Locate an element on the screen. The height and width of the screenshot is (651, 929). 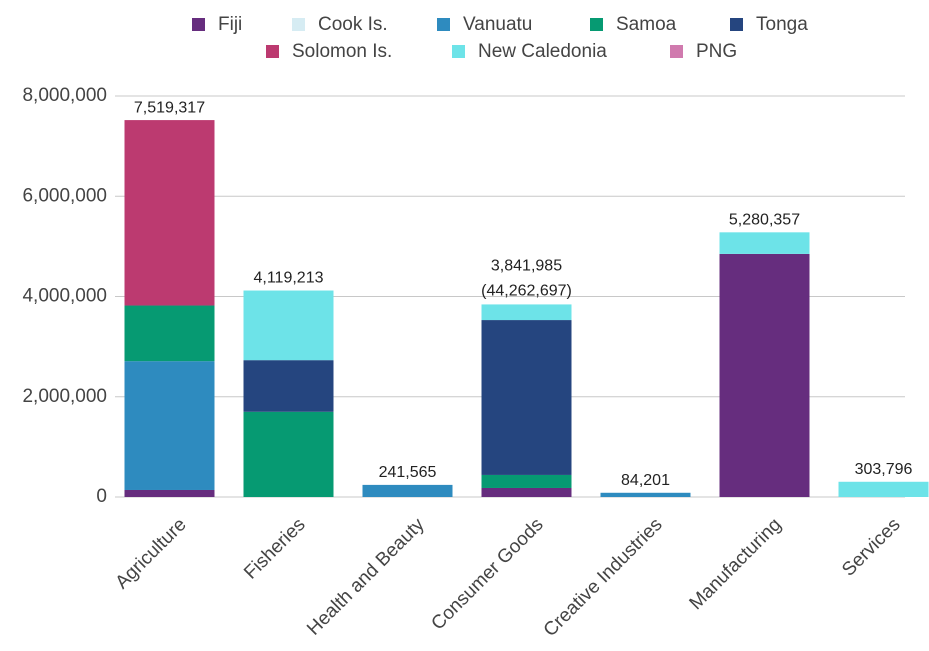
legend-label: Cook Is. is located at coordinates (353, 24).